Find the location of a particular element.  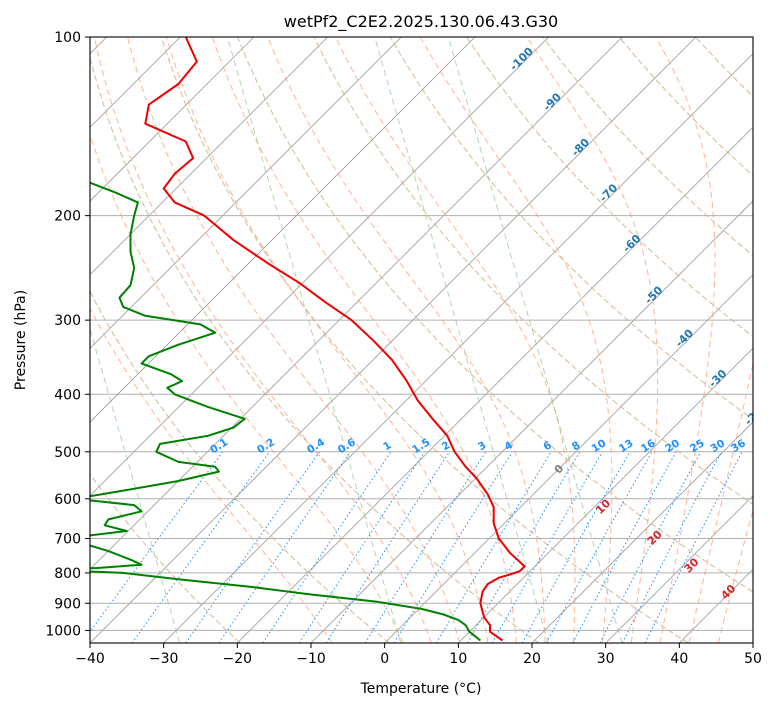

y-tick-label: 300 is located at coordinates (67, 321).